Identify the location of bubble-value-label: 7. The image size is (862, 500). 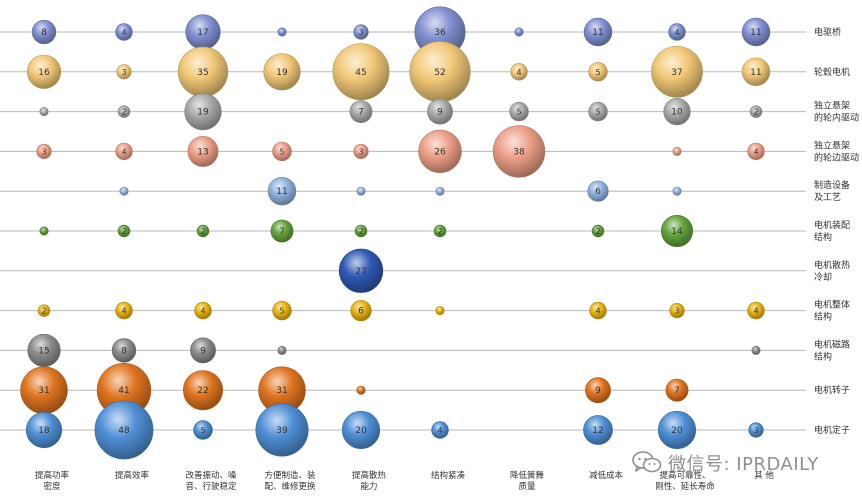
(282, 232).